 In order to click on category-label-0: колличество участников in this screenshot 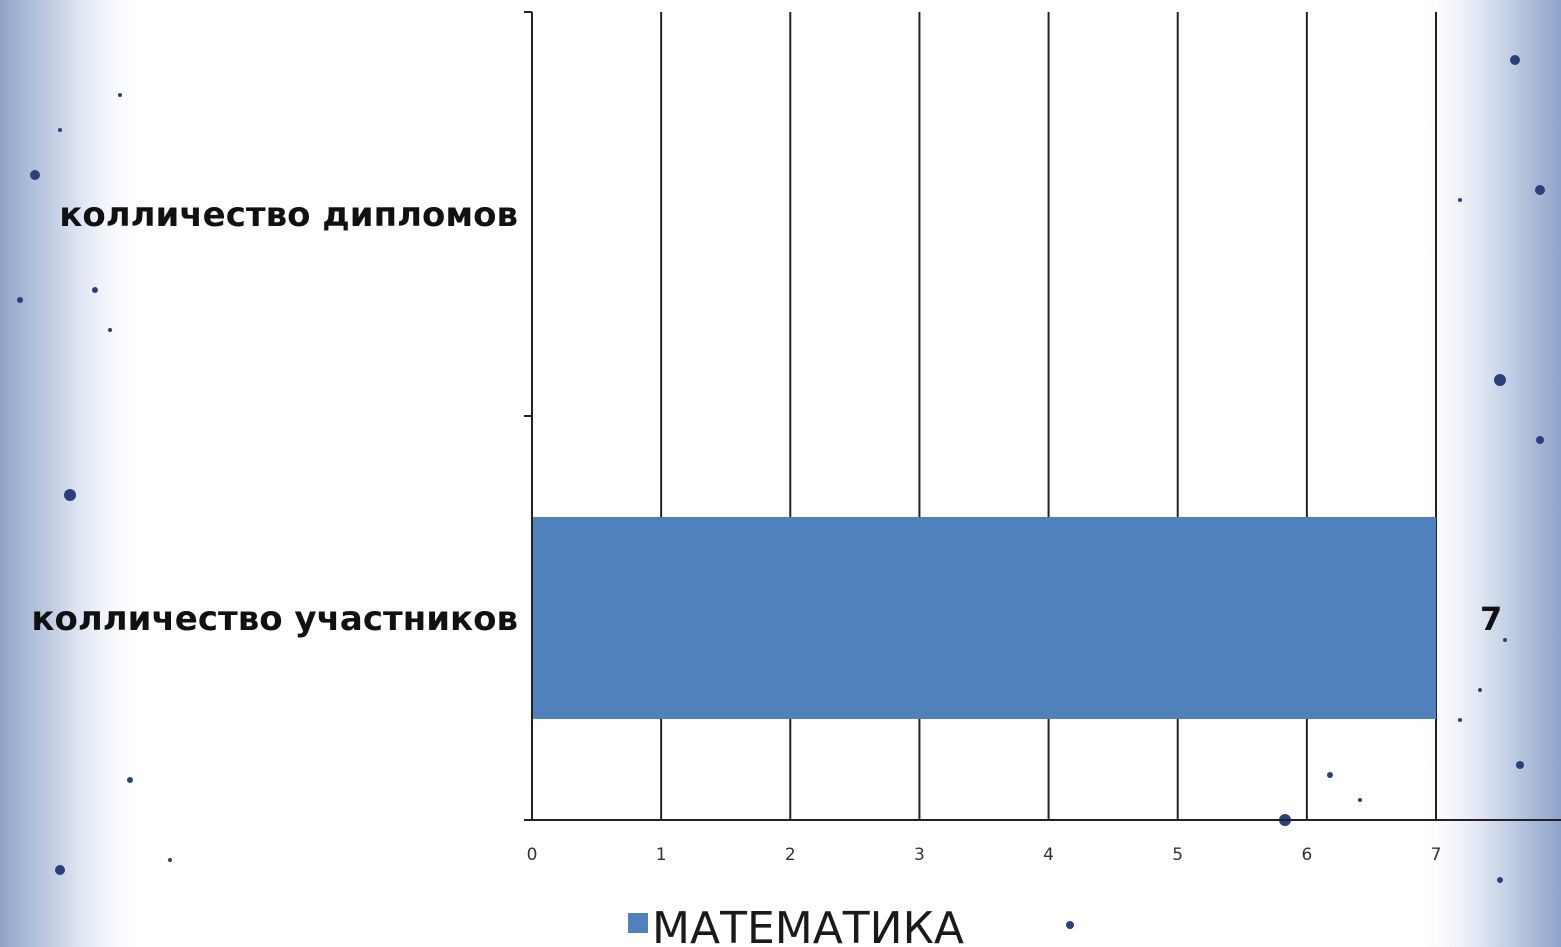, I will do `click(274, 619)`.